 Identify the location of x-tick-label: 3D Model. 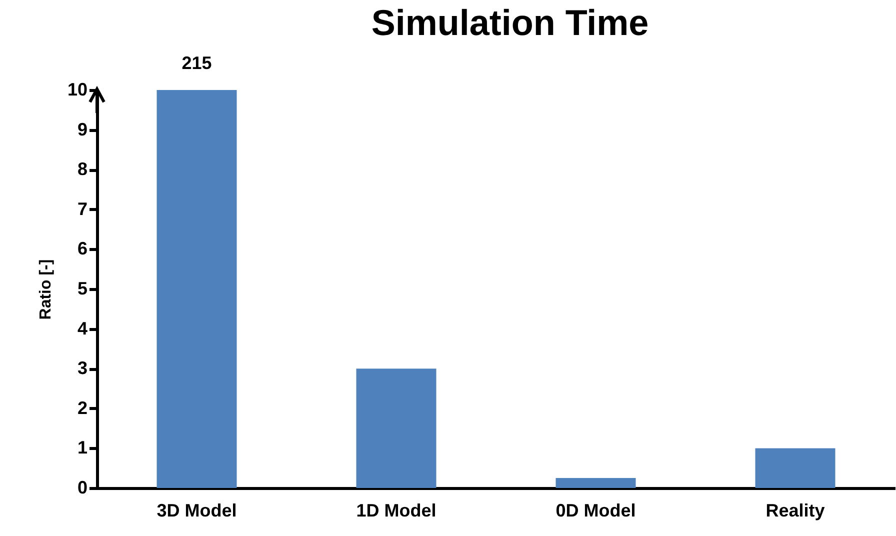
(196, 510).